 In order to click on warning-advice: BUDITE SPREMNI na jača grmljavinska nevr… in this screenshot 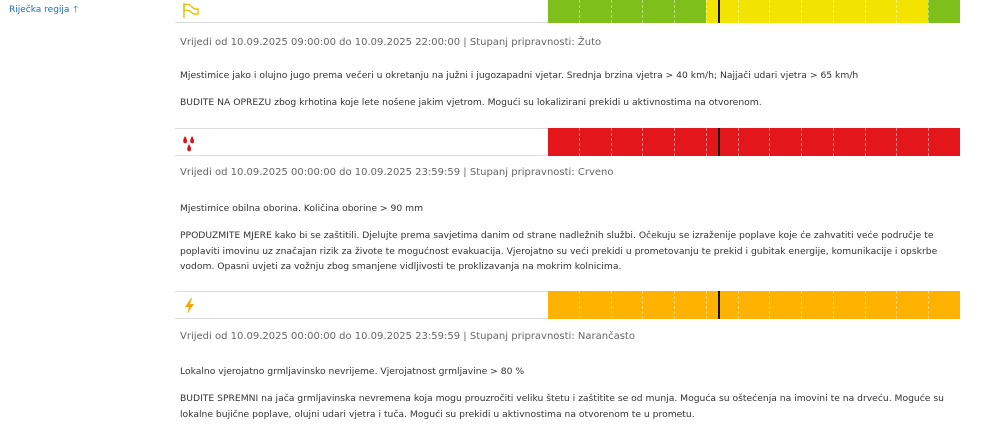, I will do `click(562, 406)`.